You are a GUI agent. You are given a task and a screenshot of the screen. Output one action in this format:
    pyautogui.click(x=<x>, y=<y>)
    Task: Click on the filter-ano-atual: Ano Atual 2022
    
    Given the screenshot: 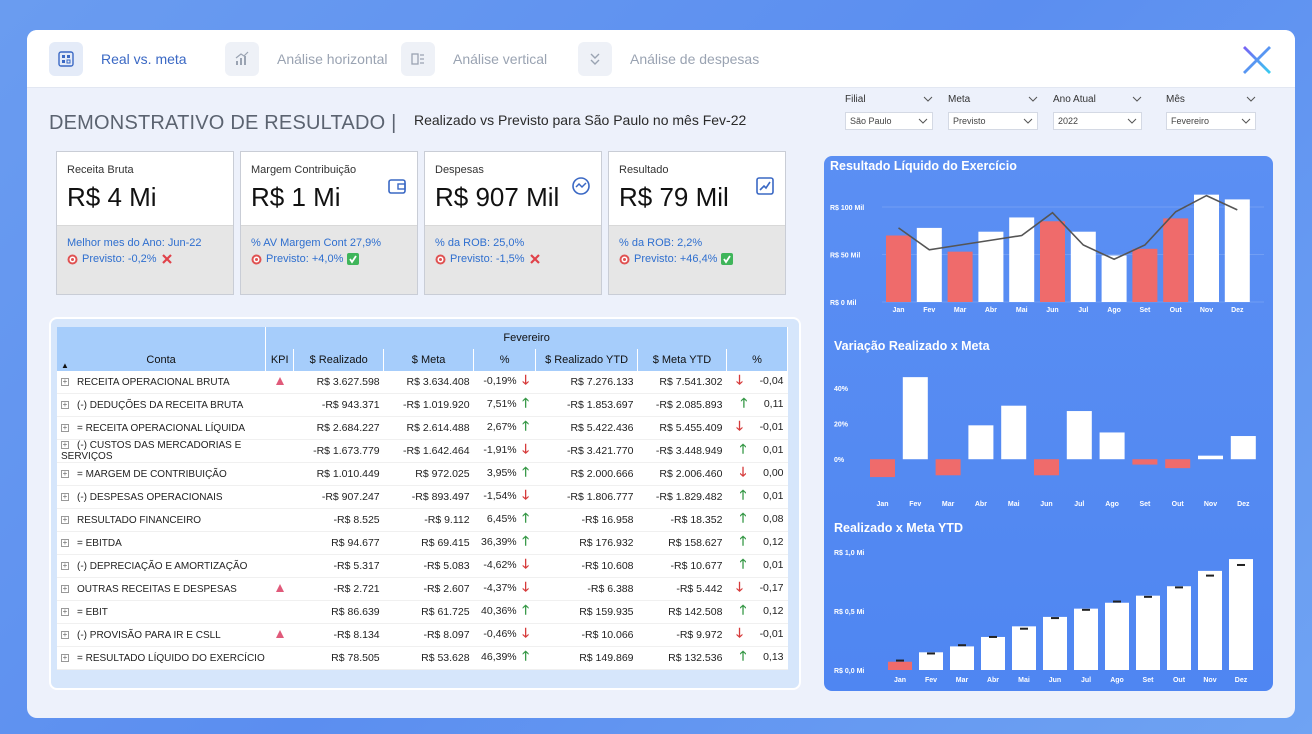 What is the action you would take?
    pyautogui.click(x=1097, y=111)
    